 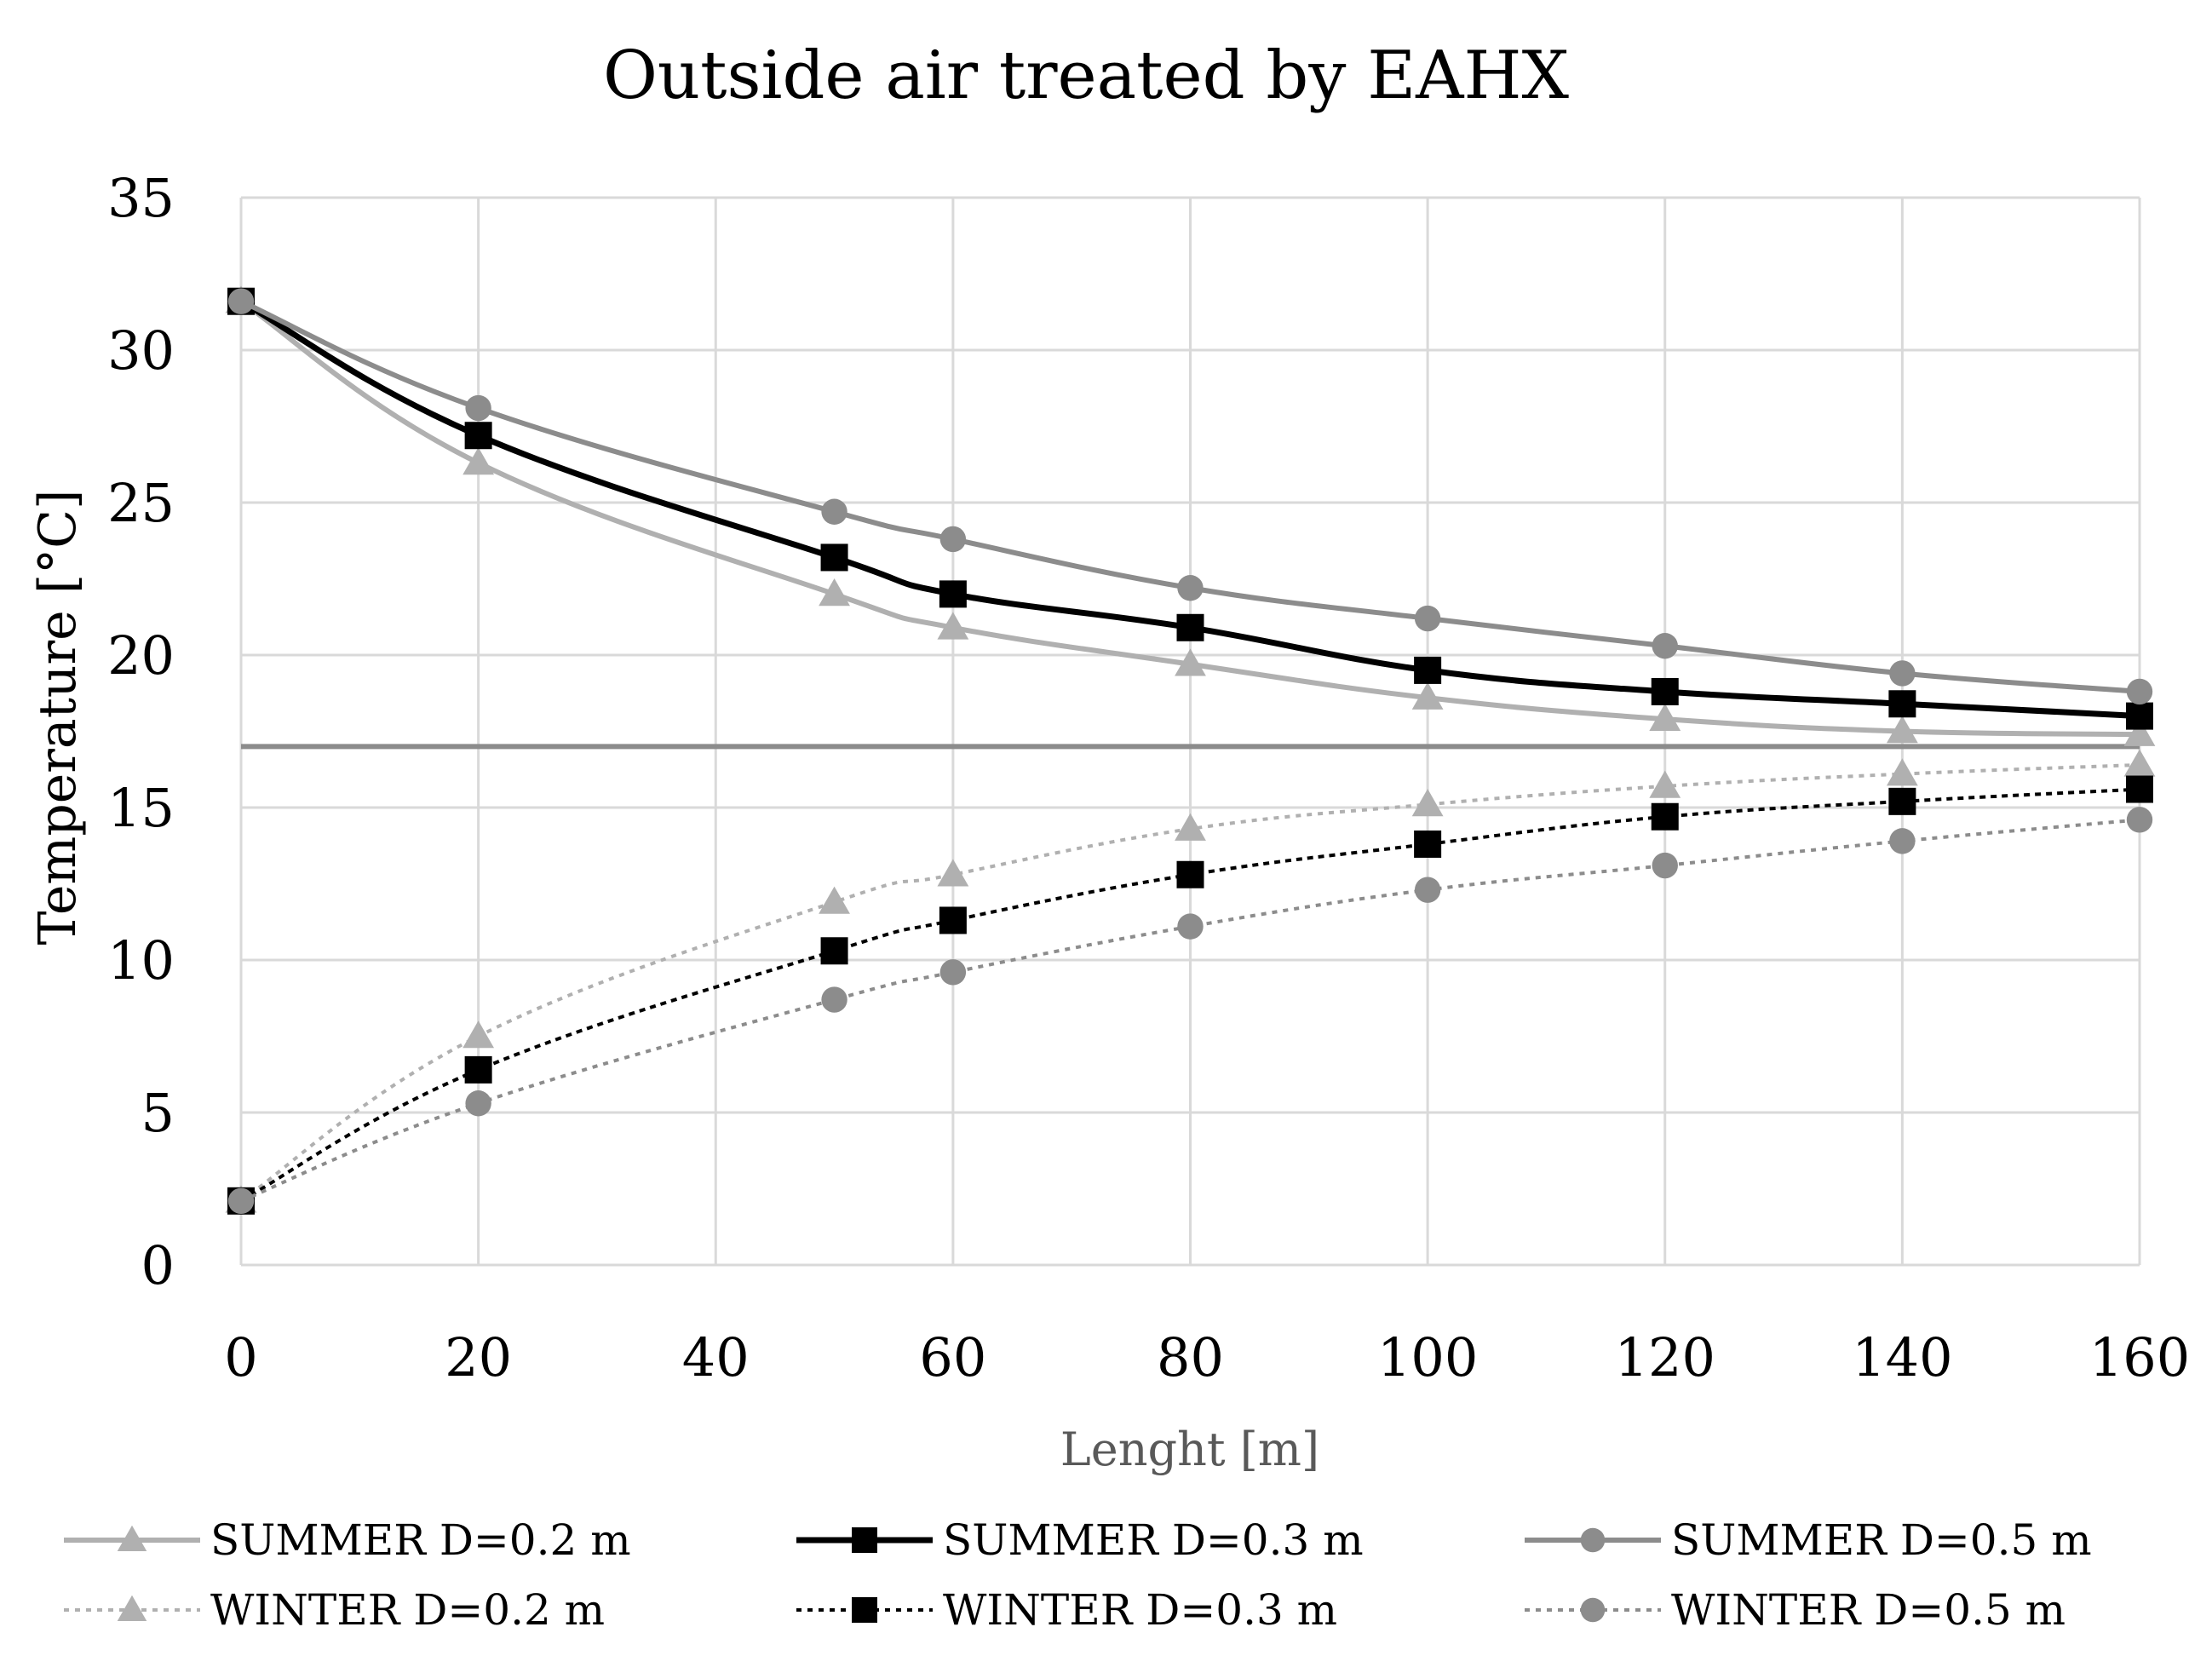 I want to click on legend-label: WINTER D=0.5 m, so click(x=1868, y=1610).